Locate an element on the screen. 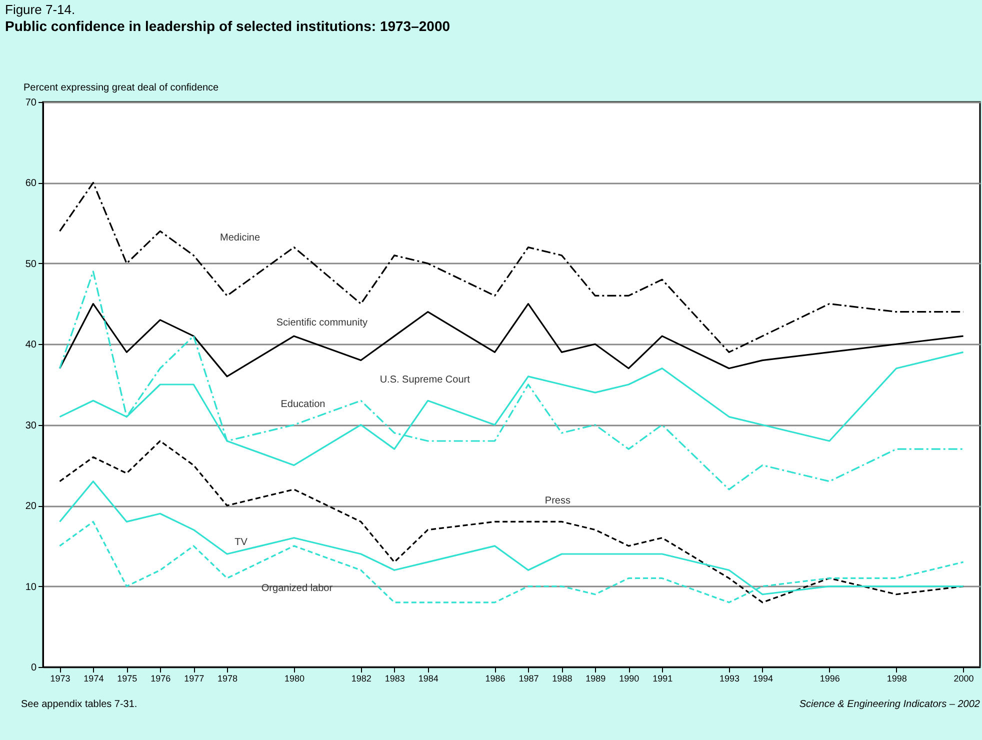  x-tick-label: 1990 is located at coordinates (629, 679).